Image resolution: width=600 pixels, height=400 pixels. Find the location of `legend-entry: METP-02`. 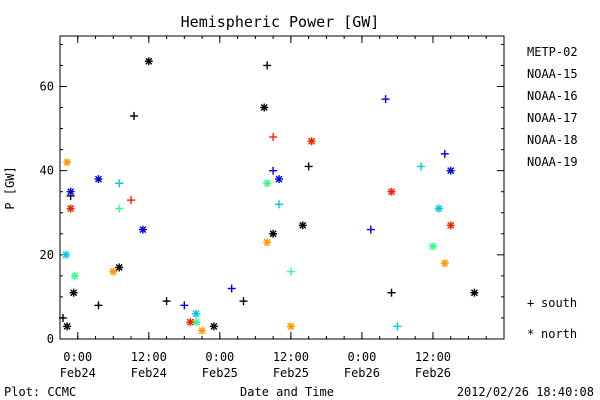

legend-entry: METP-02 is located at coordinates (552, 52).